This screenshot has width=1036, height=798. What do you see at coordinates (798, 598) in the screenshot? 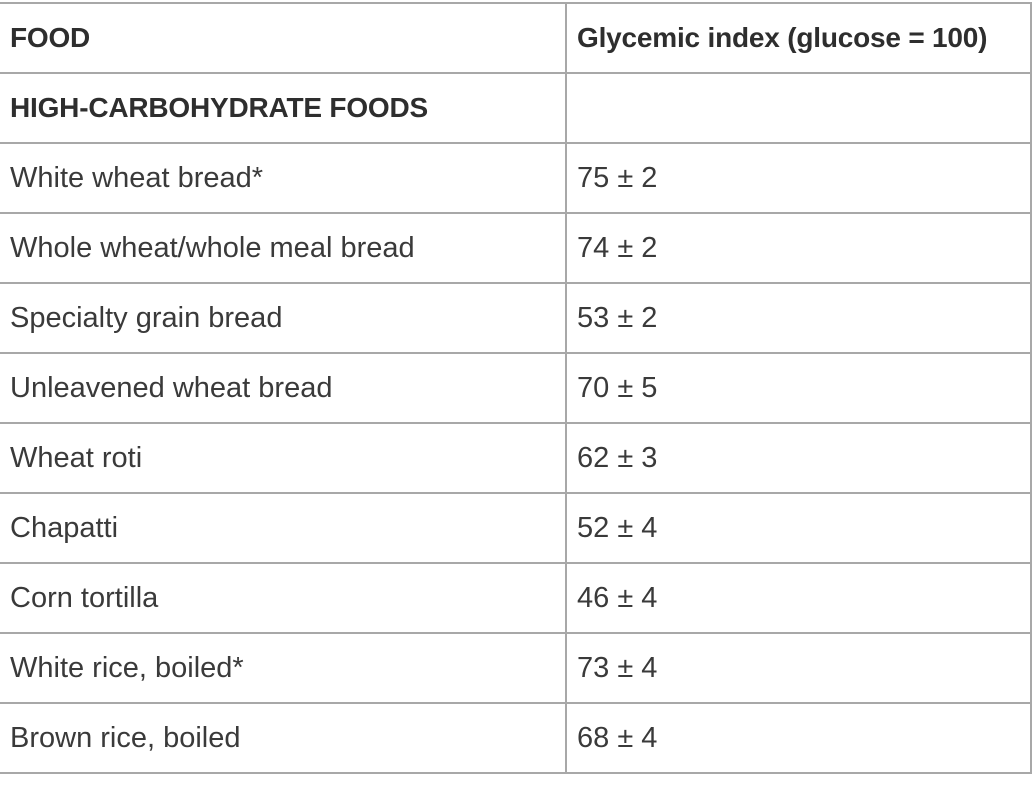
I see `gi-cell: 46 ± 4` at bounding box center [798, 598].